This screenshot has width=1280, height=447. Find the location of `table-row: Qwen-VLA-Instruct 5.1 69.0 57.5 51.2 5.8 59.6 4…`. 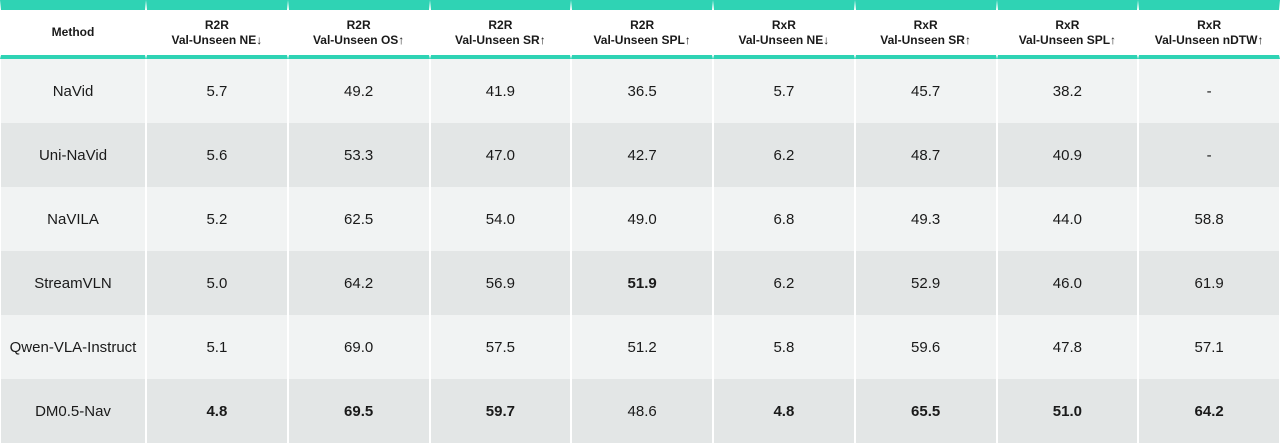

table-row: Qwen-VLA-Instruct 5.1 69.0 57.5 51.2 5.8 59.6 4… is located at coordinates (640, 347).